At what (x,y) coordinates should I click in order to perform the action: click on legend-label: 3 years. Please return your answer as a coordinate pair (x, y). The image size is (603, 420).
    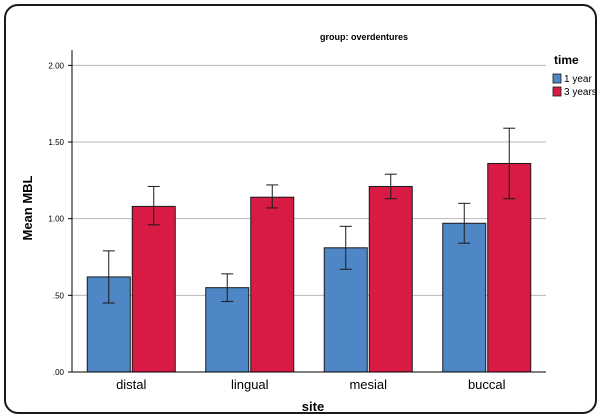
    Looking at the image, I should click on (580, 92).